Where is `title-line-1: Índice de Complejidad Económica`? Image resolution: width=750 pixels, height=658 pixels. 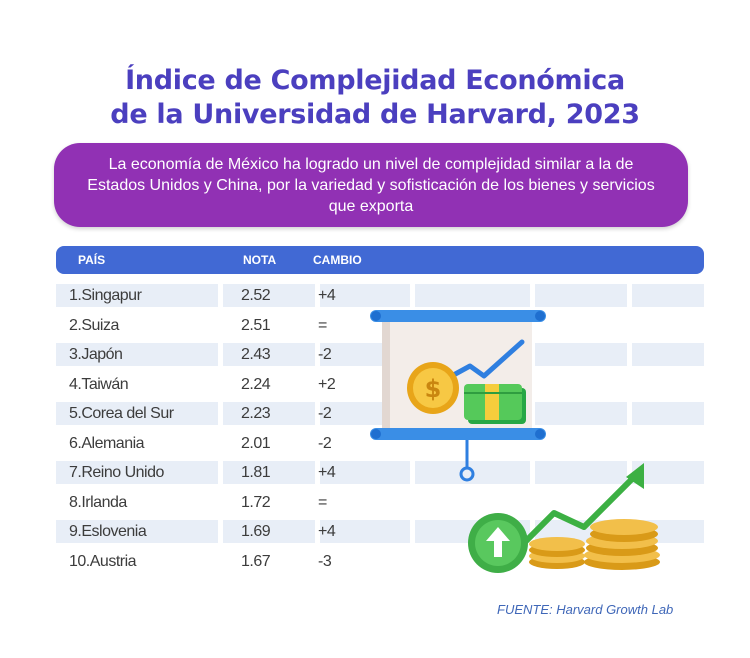
title-line-1: Índice de Complejidad Económica is located at coordinates (375, 80).